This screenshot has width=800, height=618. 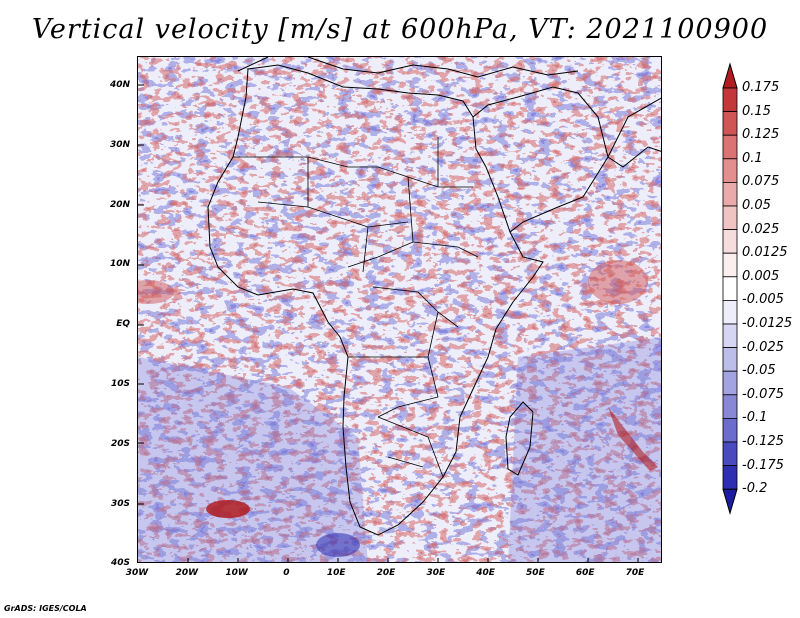 I want to click on lon-label: 30E, so click(x=436, y=573).